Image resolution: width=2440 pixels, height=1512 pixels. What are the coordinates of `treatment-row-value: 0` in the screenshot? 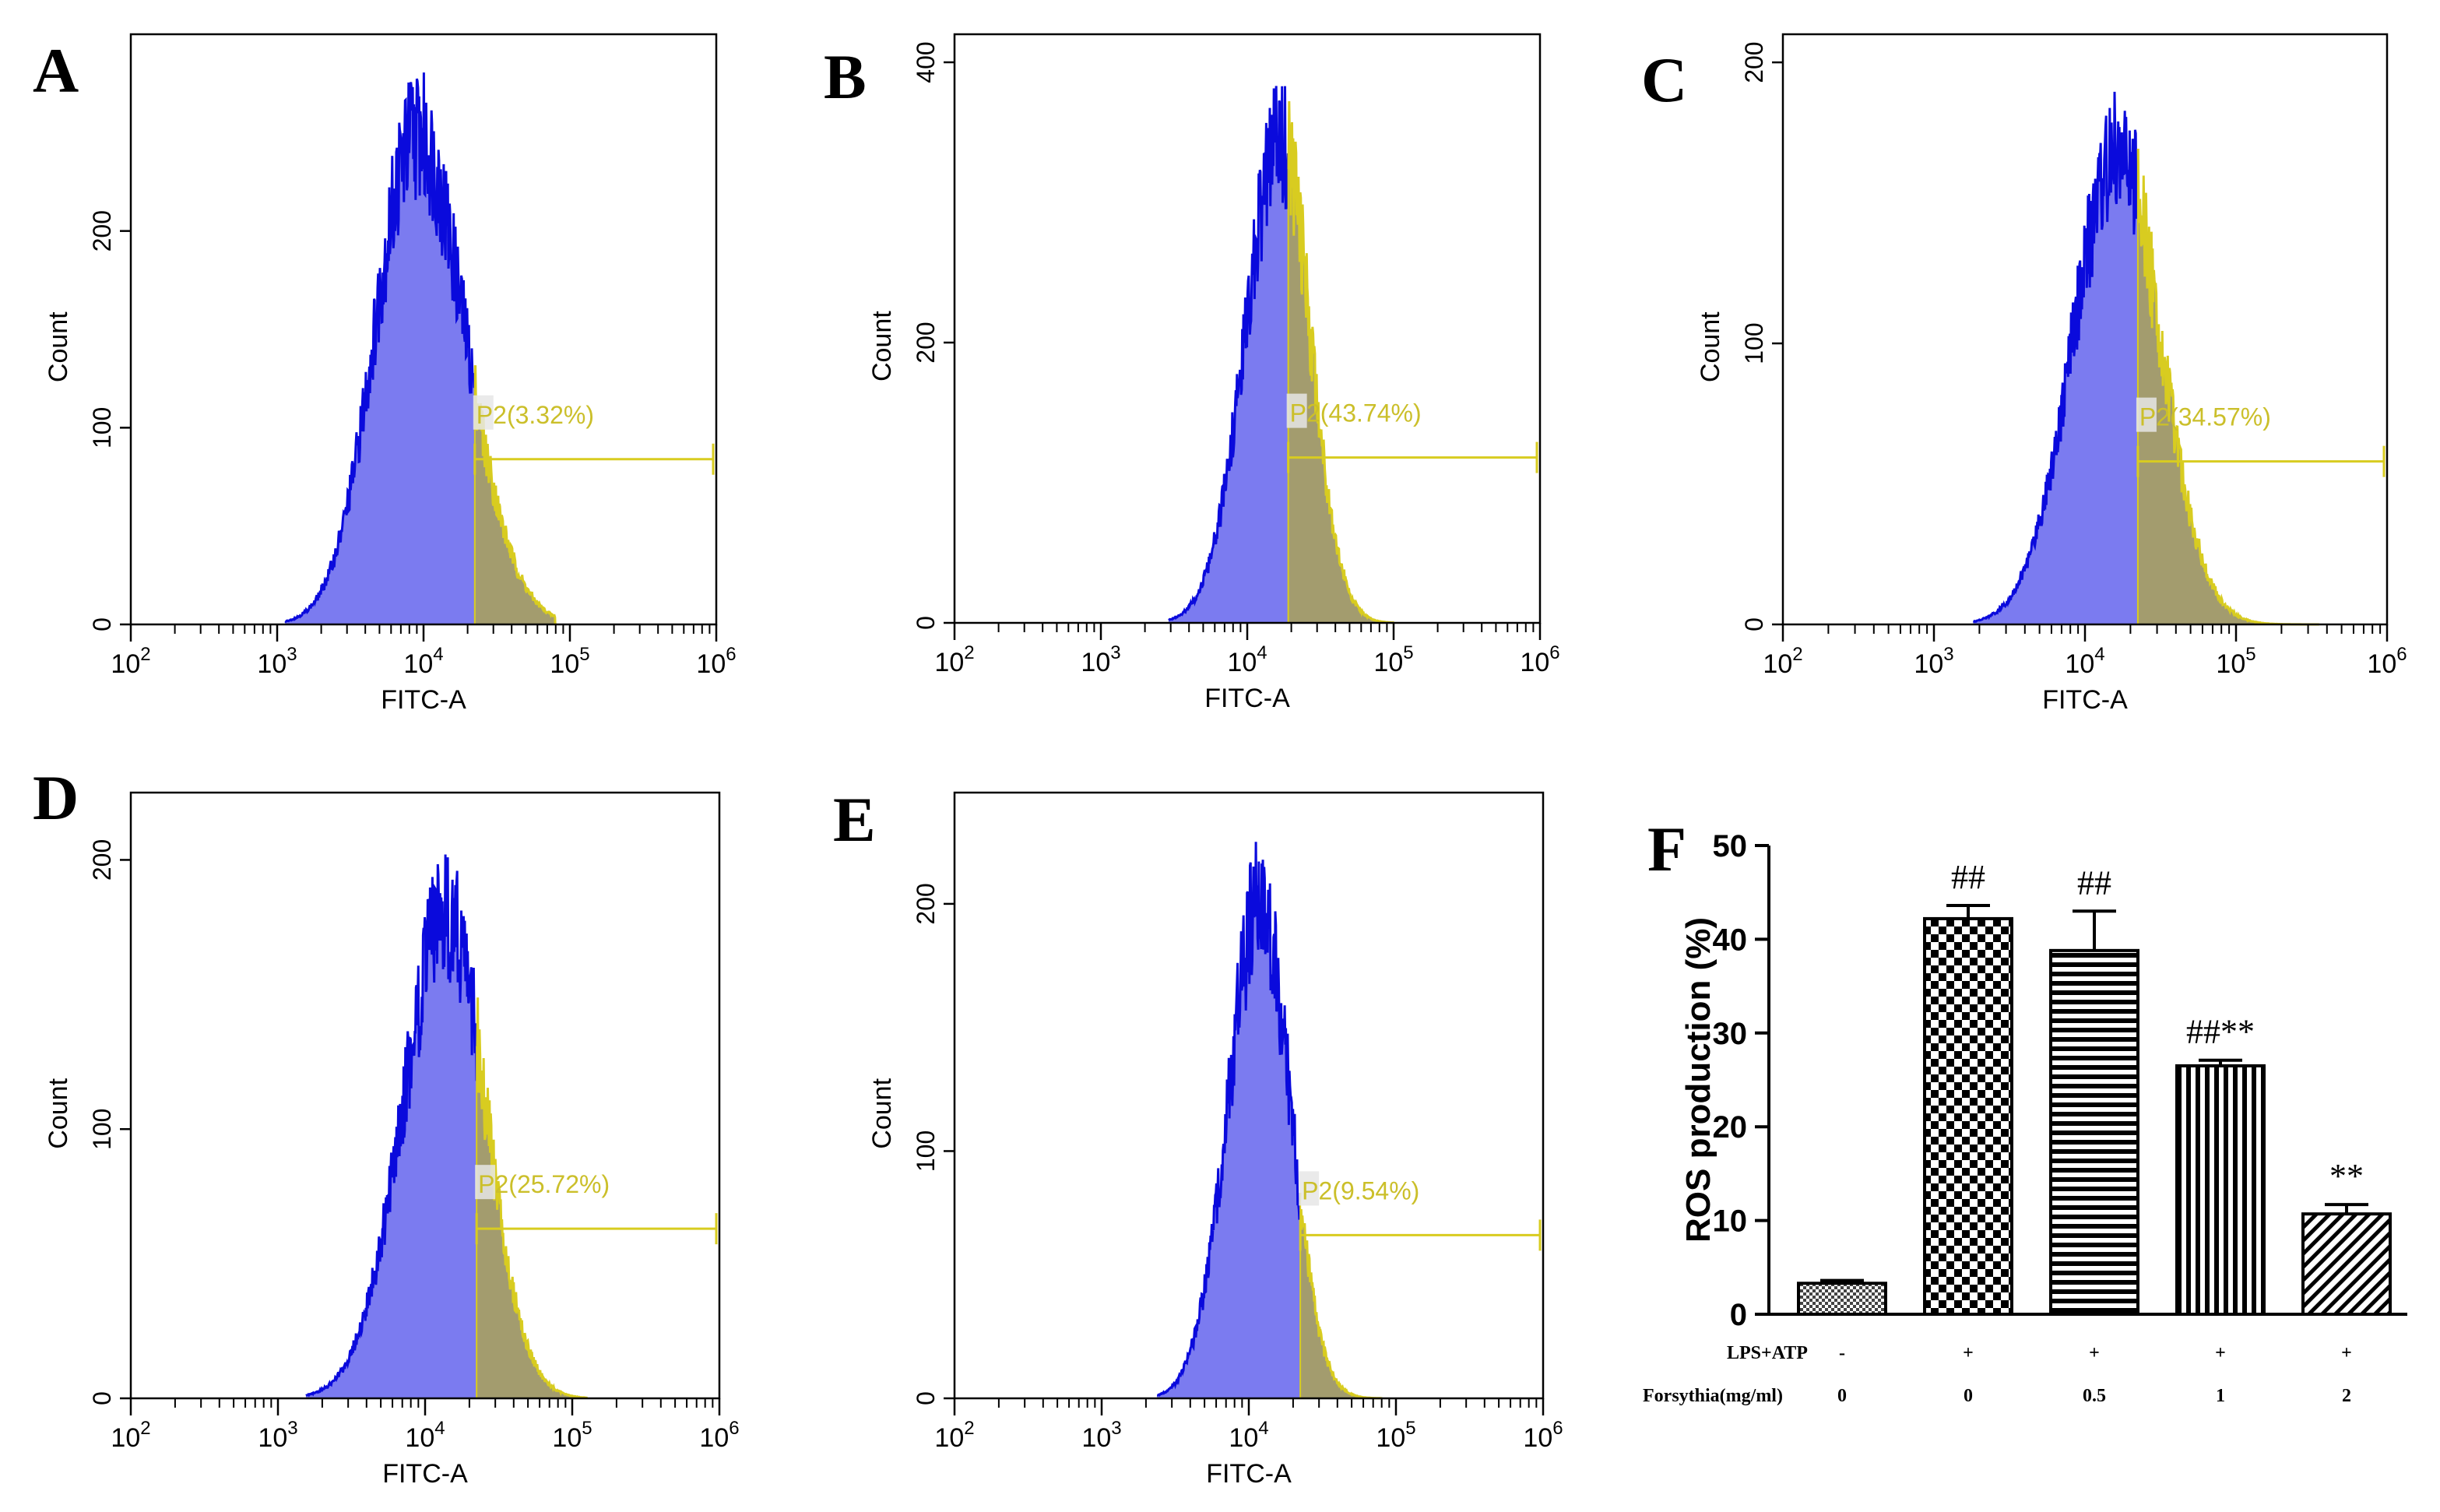 It's located at (1842, 1396).